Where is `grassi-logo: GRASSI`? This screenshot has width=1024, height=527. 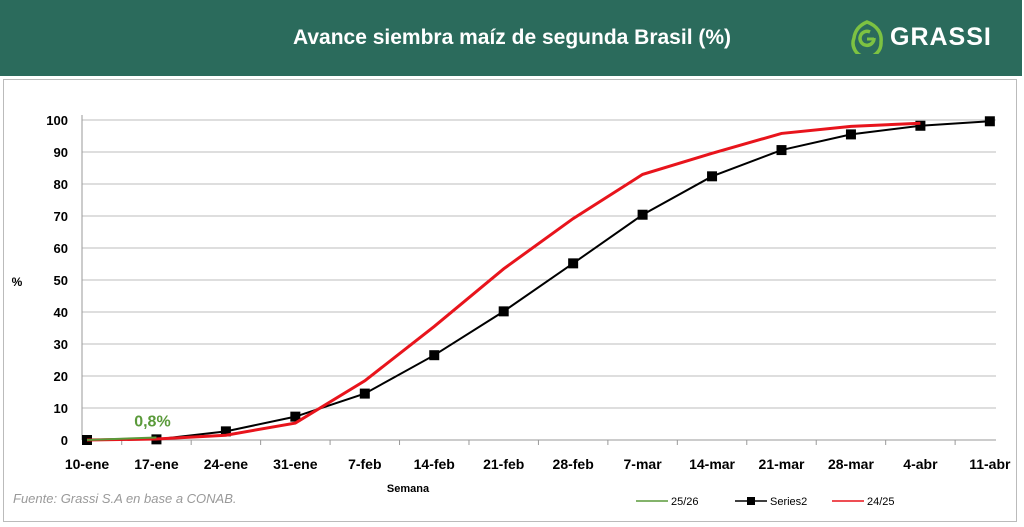
grassi-logo: GRASSI is located at coordinates (921, 37).